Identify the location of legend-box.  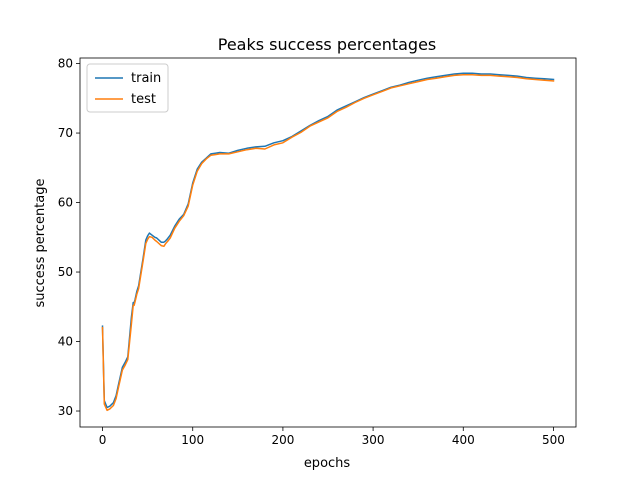
(127, 88).